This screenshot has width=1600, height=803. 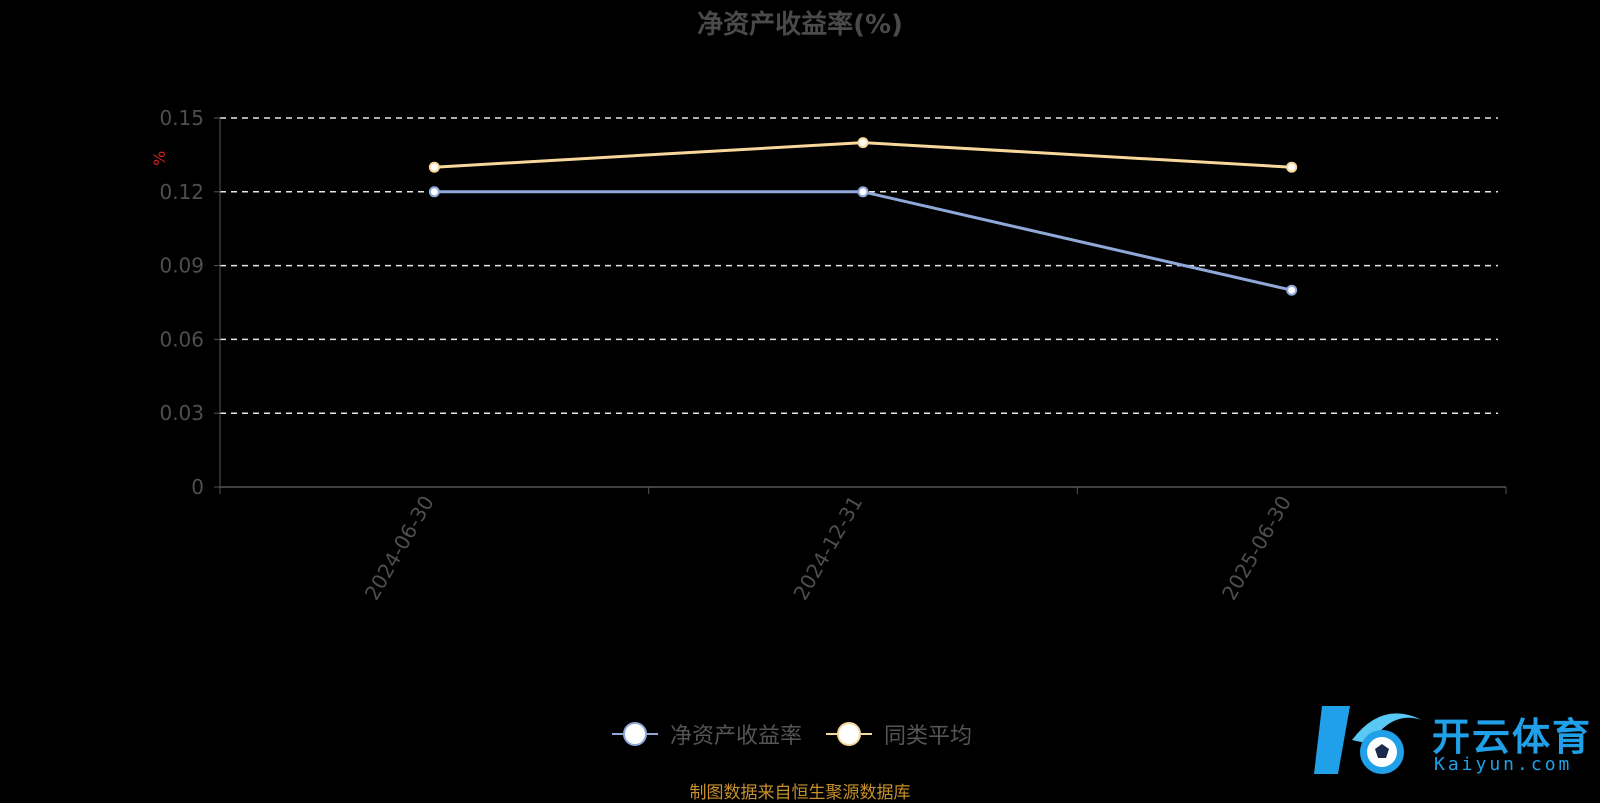 What do you see at coordinates (849, 734) in the screenshot?
I see `legend-marker-peer-average-icon` at bounding box center [849, 734].